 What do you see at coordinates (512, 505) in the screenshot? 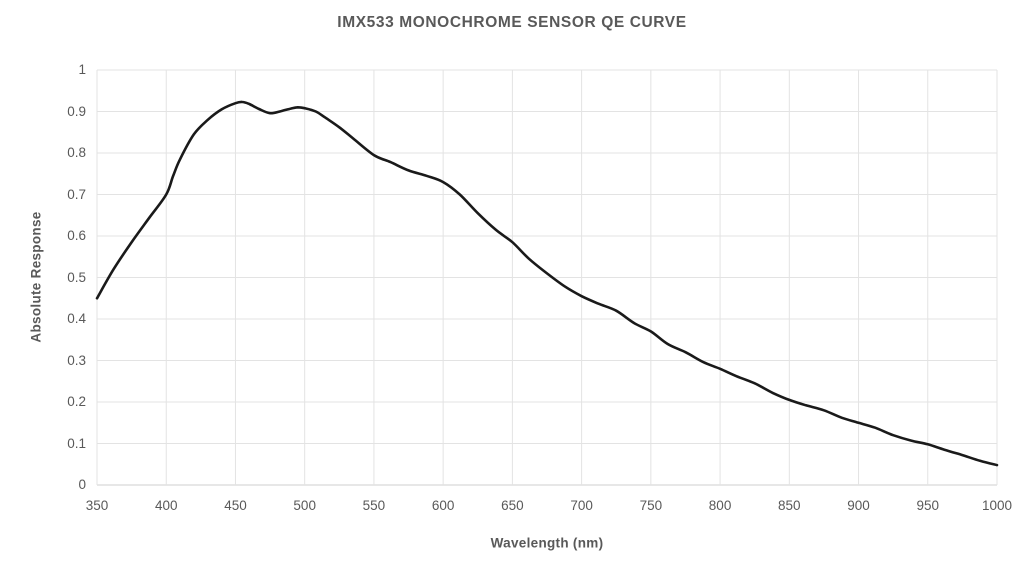
I see `x-tick-label: 650` at bounding box center [512, 505].